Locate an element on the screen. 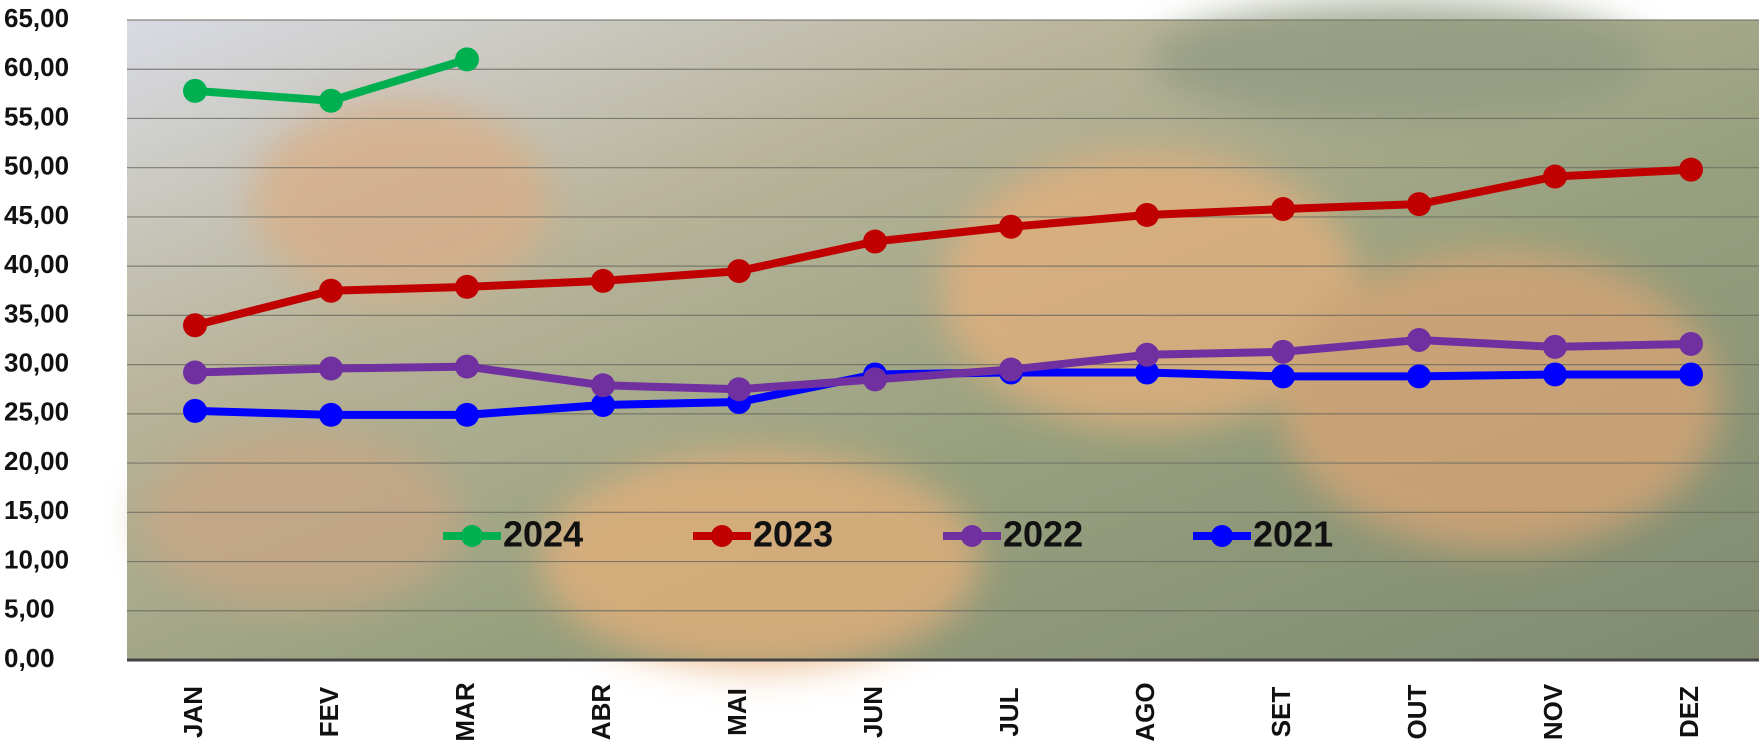 This screenshot has height=751, width=1759. legend-label: 2022 is located at coordinates (1043, 534).